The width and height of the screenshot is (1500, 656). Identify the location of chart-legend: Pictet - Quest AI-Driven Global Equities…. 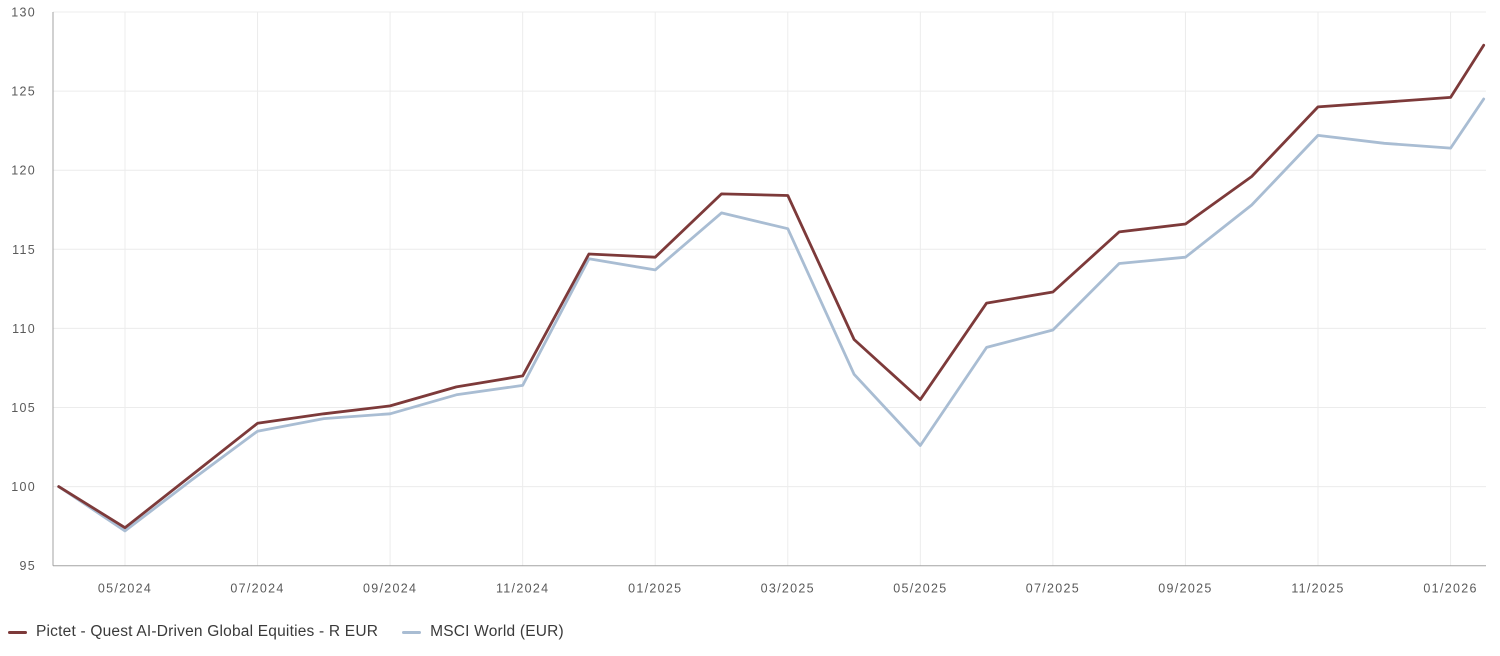
(286, 632).